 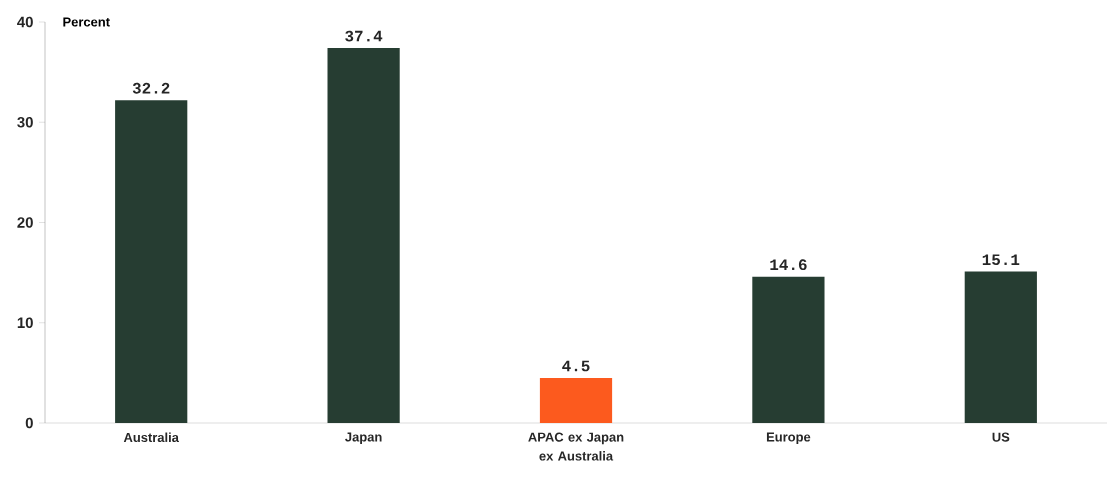 What do you see at coordinates (25, 323) in the screenshot?
I see `y-tick-label: 10` at bounding box center [25, 323].